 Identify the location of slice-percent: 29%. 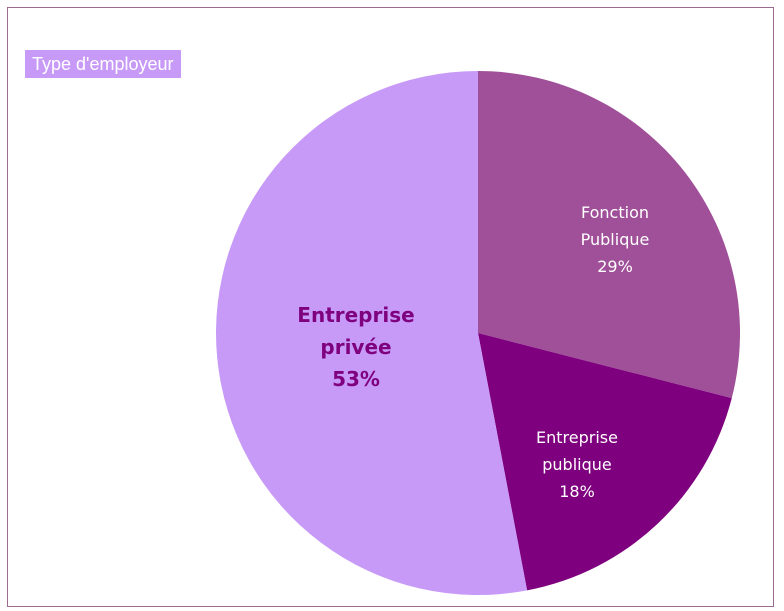
(615, 266).